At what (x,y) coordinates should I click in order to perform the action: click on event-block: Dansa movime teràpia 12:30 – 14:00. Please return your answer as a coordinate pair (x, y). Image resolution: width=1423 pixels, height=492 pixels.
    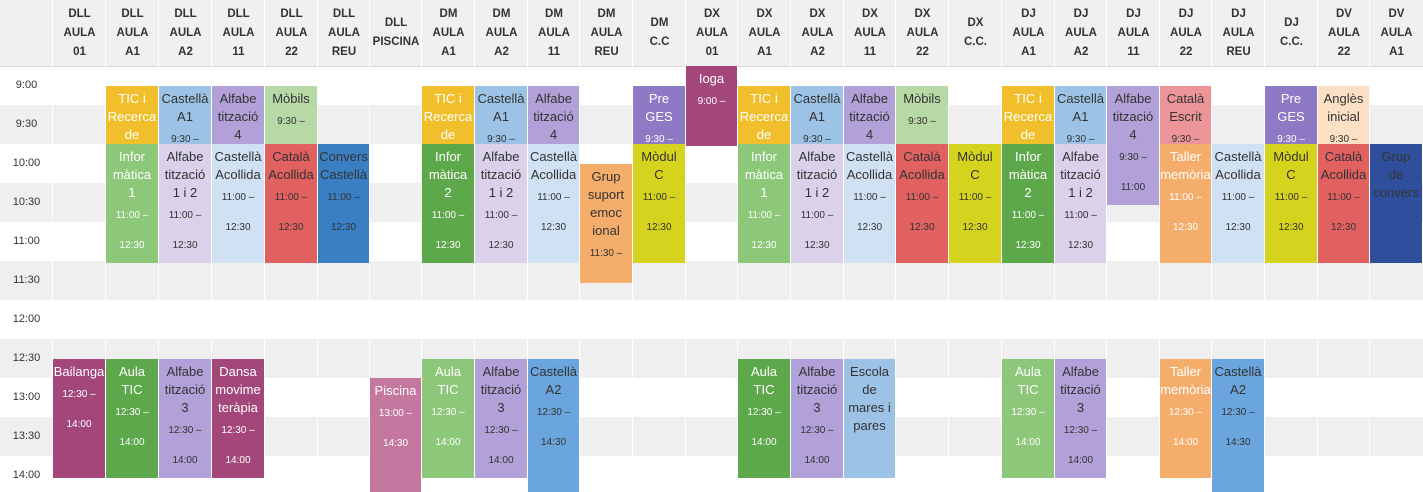
    Looking at the image, I should click on (238, 418).